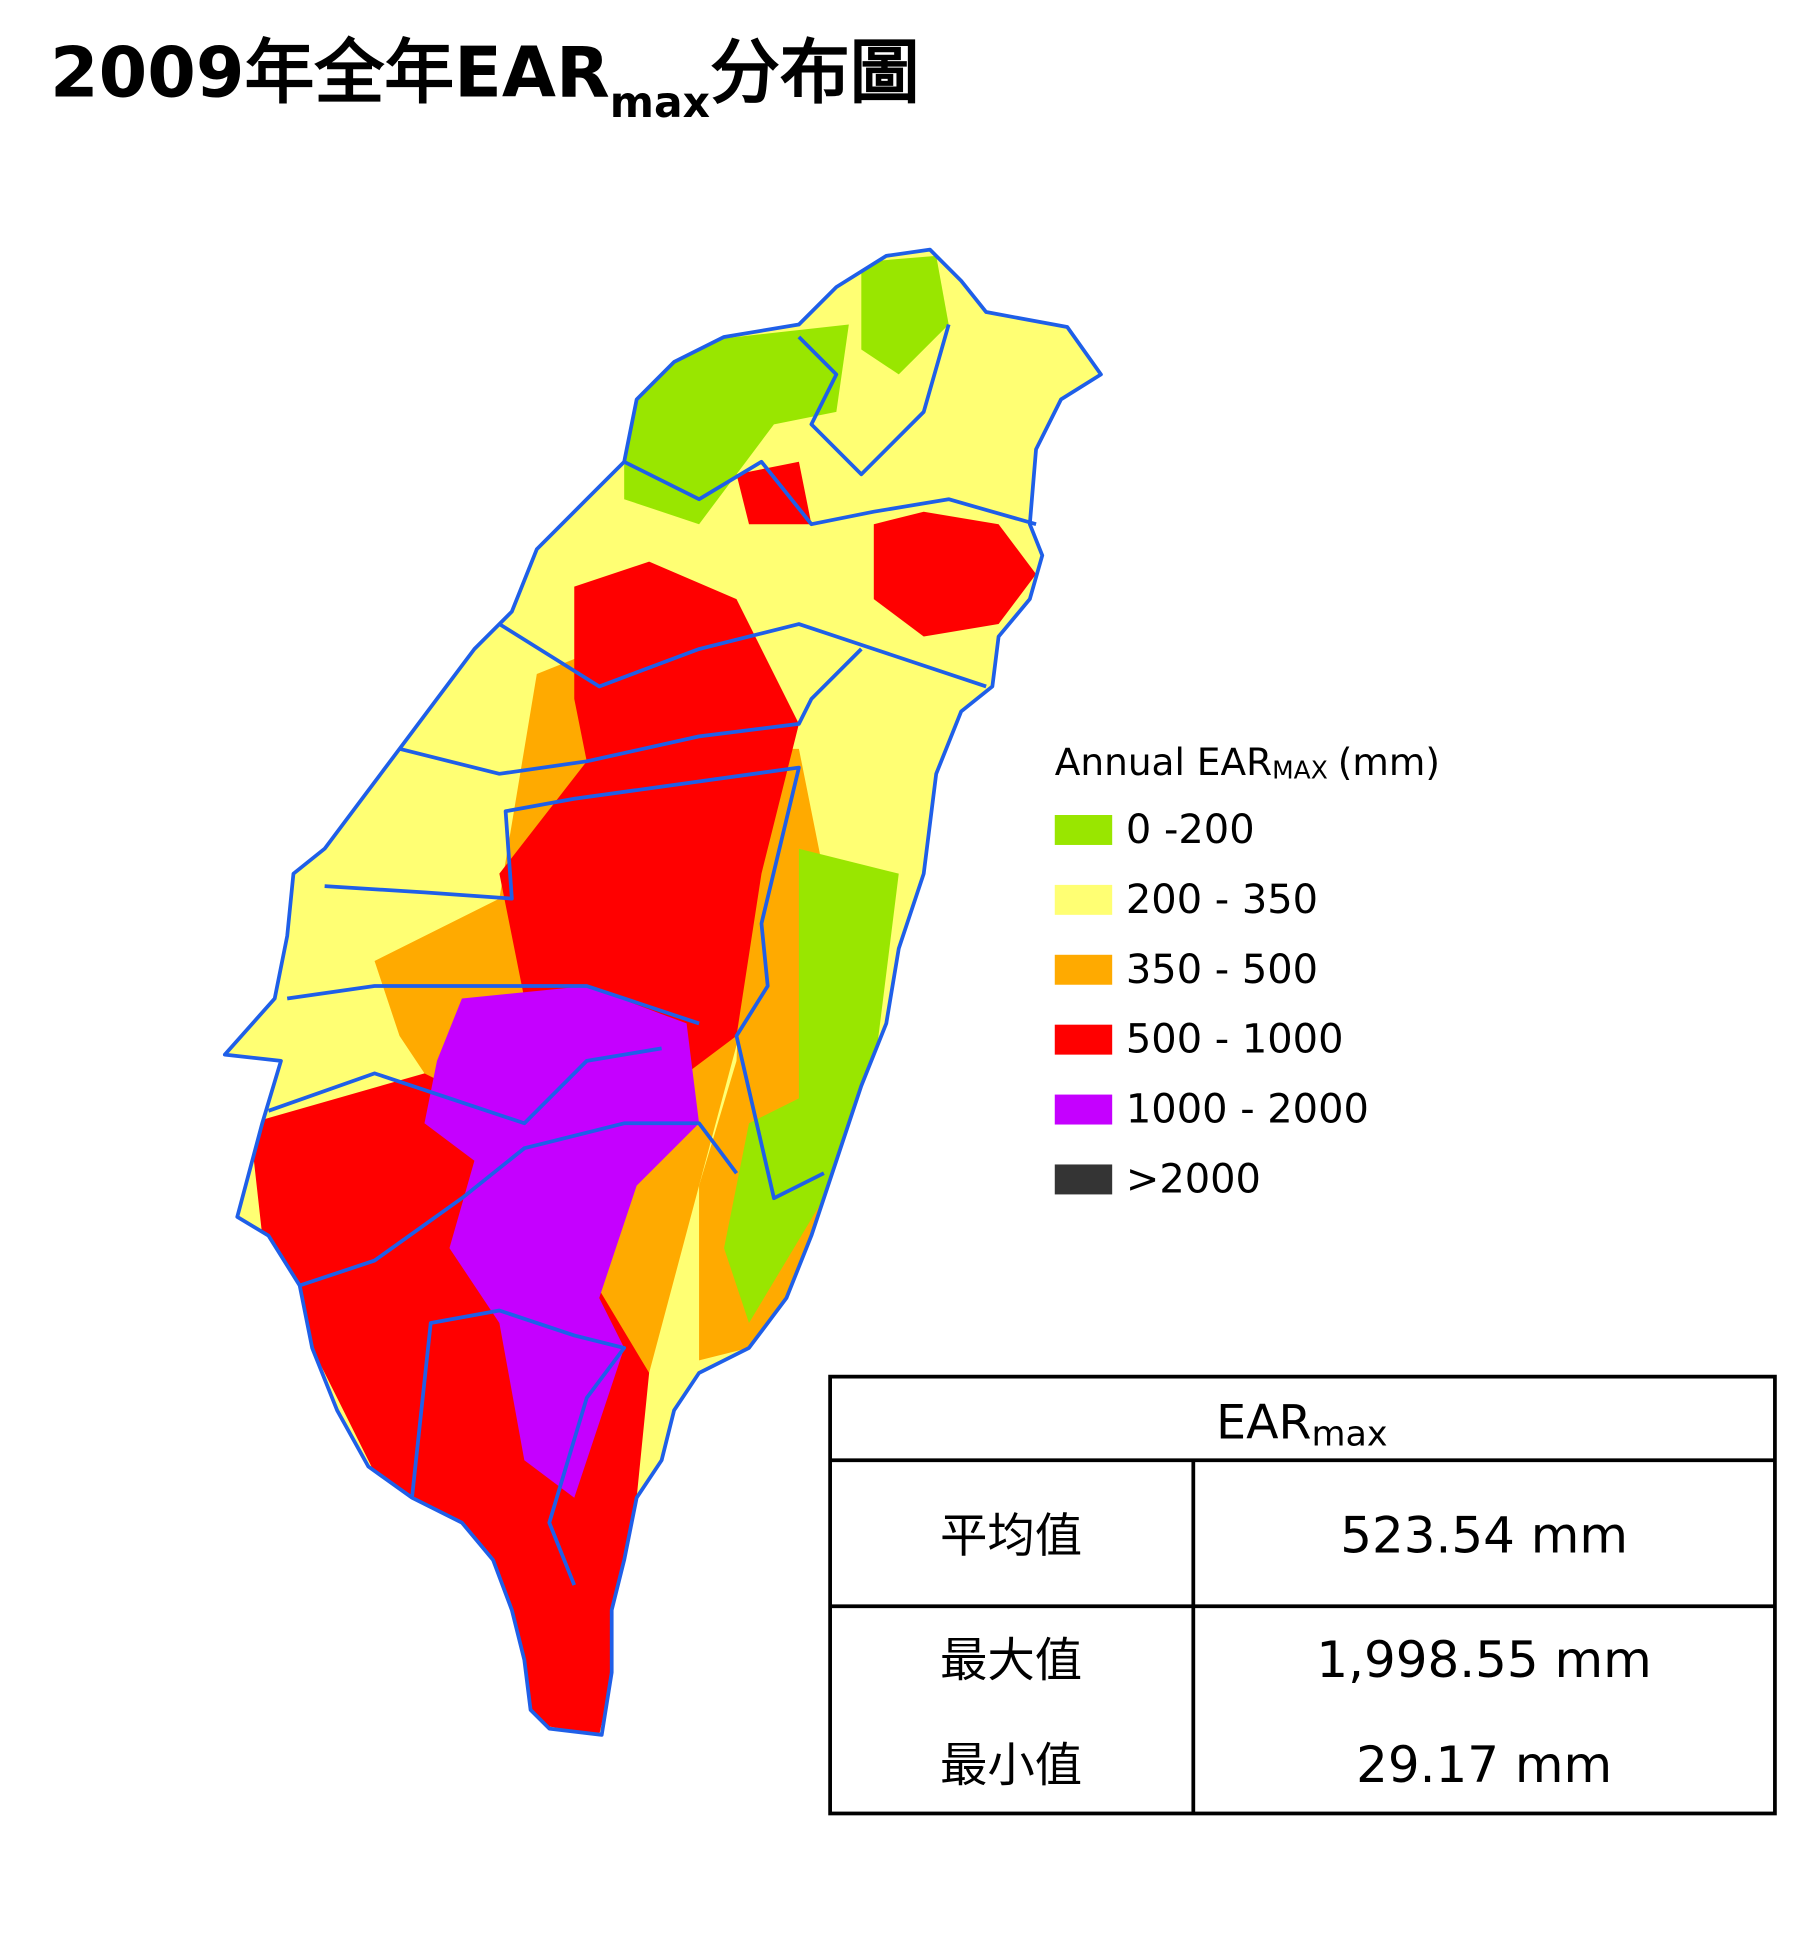  I want to click on legend-label: >2000, so click(1193, 1179).